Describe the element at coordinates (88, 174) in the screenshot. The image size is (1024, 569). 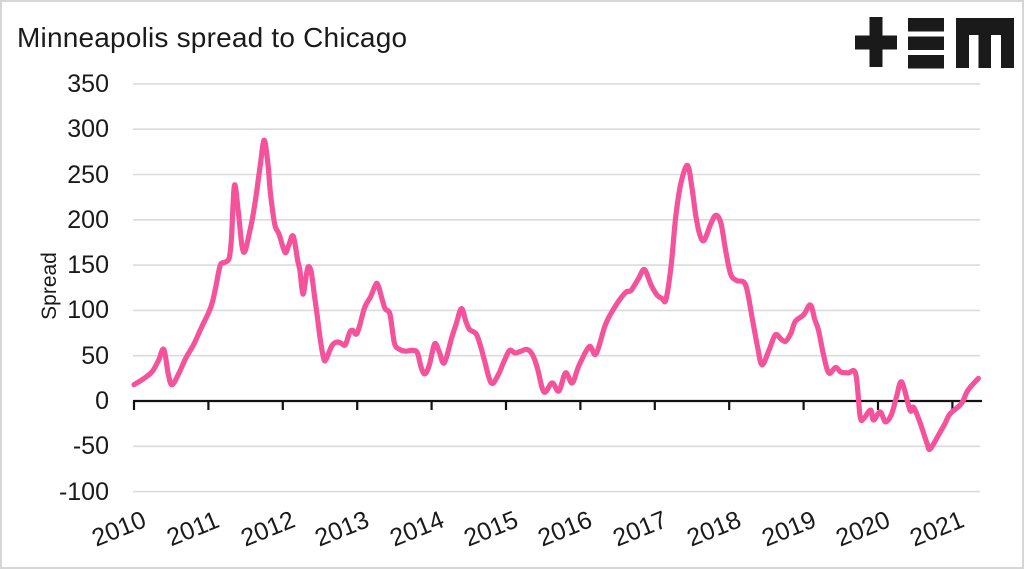
I see `y-tick-label: 250` at that location.